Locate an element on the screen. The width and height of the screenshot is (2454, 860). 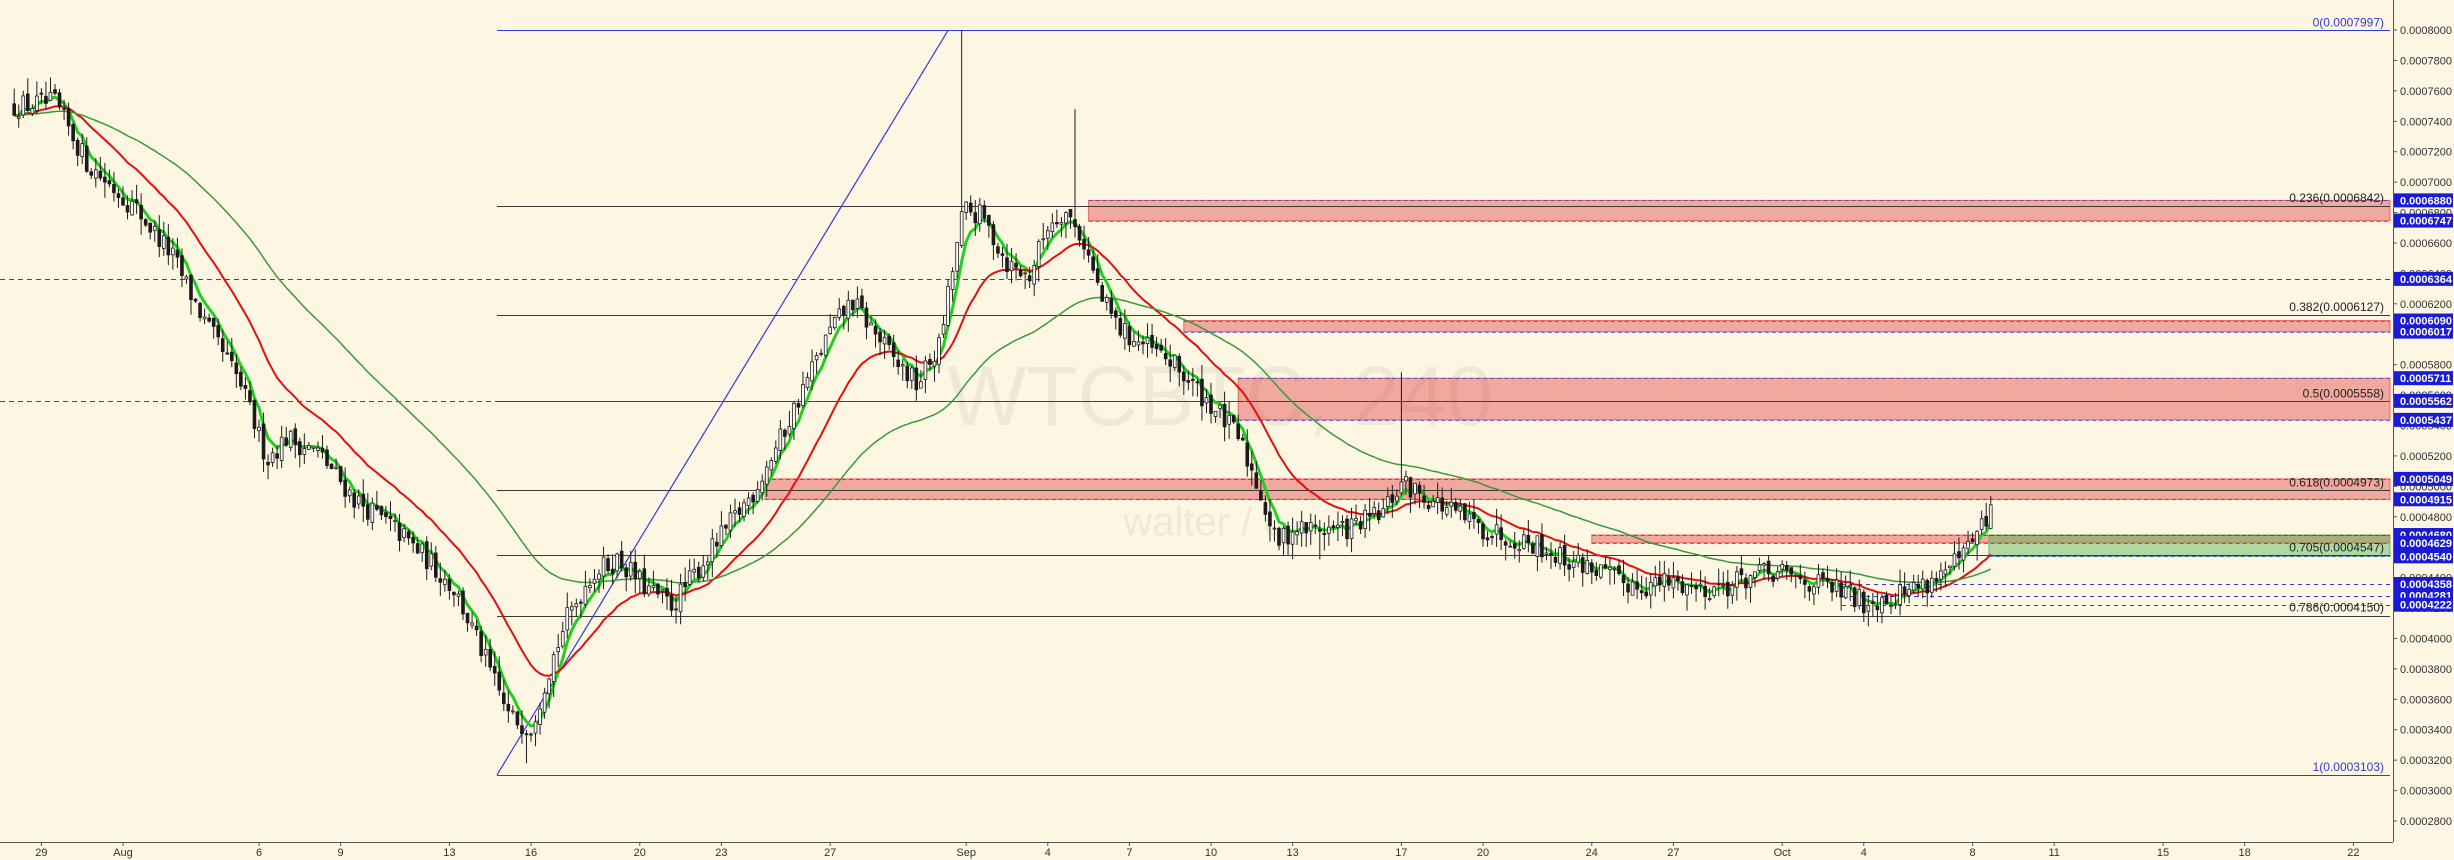
price-badge: 0.0004540 is located at coordinates (2423, 556).